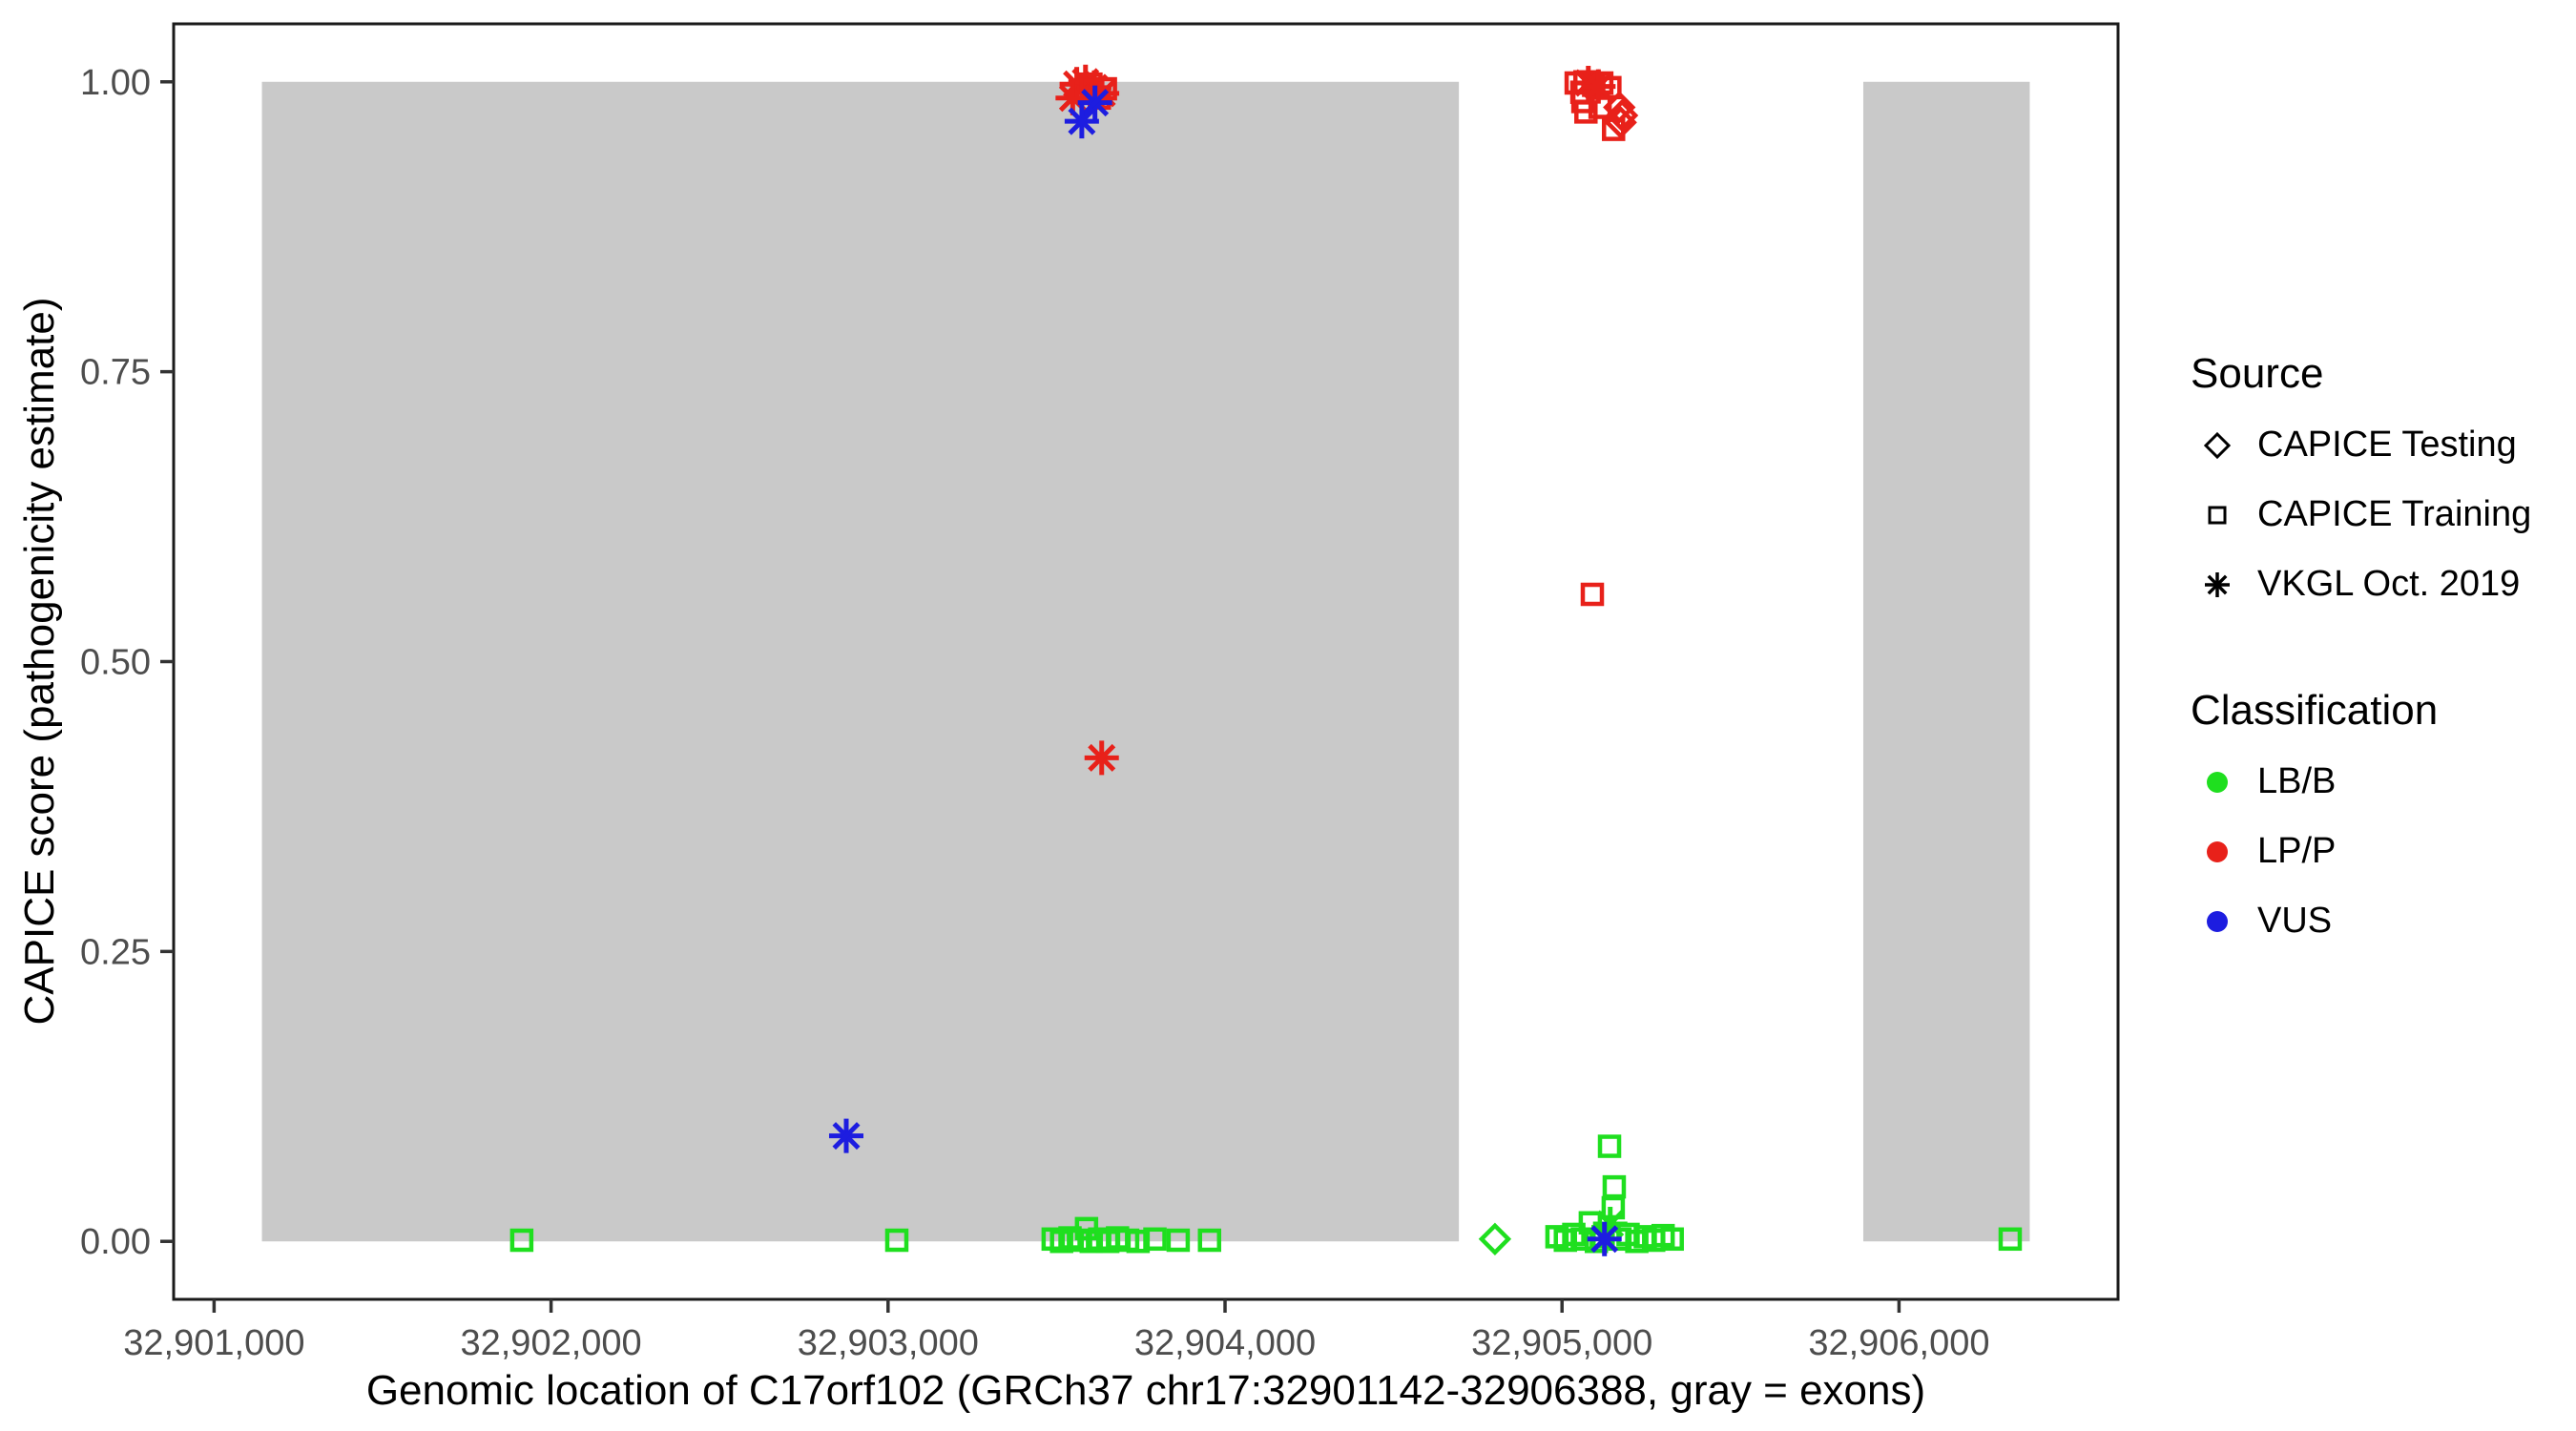  I want to click on legend-item-label: LB/B, so click(2297, 781).